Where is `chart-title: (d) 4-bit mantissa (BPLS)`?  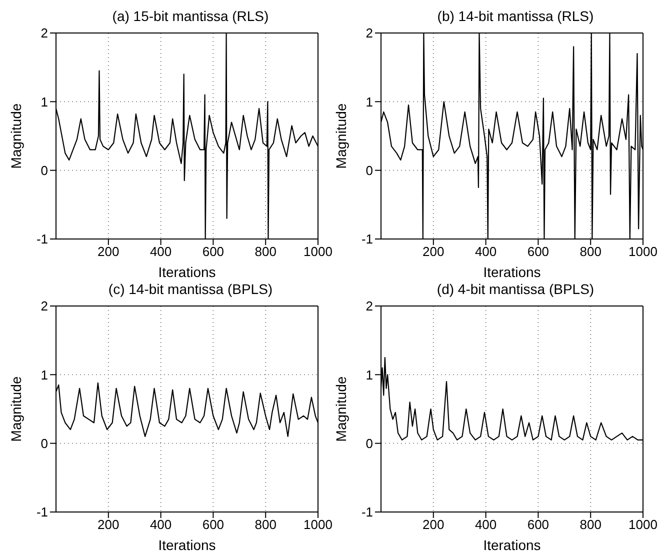
chart-title: (d) 4-bit mantissa (BPLS) is located at coordinates (516, 290).